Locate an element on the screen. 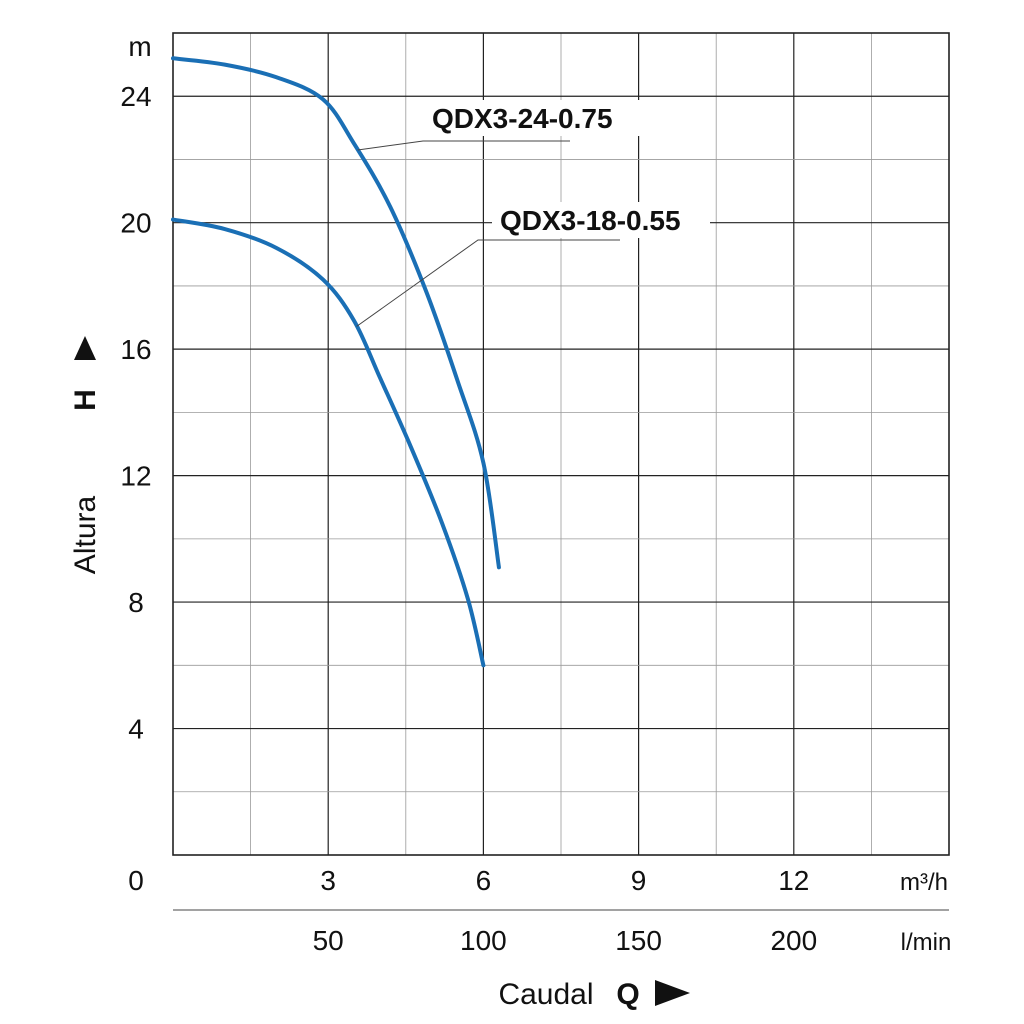 This screenshot has width=1024, height=1024. y-axis-title: Altura H is located at coordinates (85, 455).